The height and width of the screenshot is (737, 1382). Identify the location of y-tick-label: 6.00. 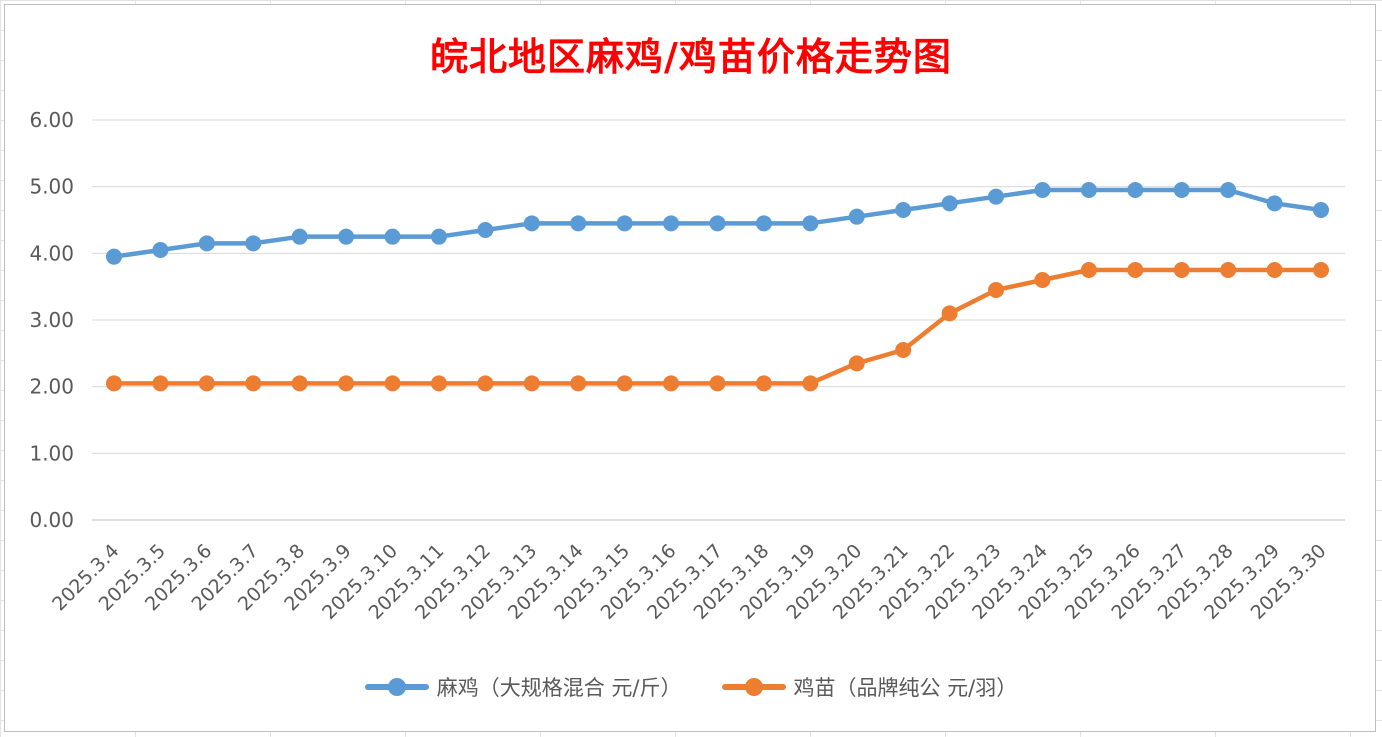
(51, 120).